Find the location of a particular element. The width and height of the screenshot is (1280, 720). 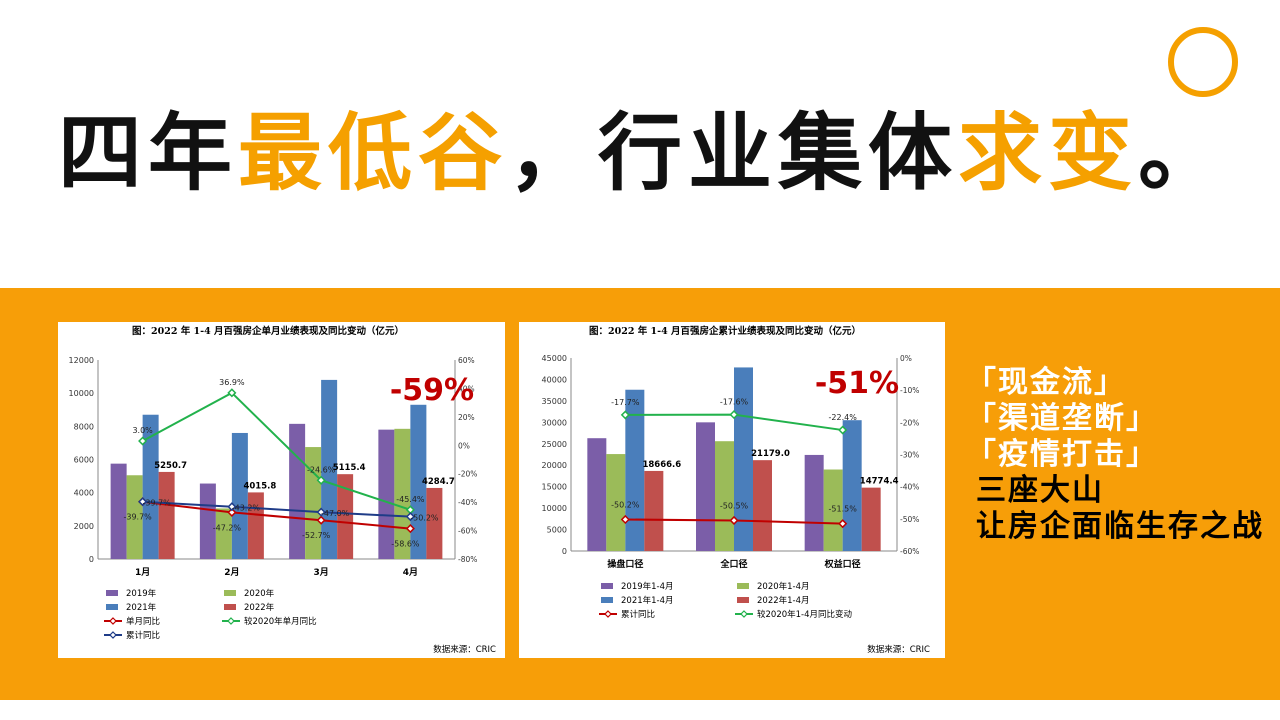

headline-part: 。 is located at coordinates (1183, 153).